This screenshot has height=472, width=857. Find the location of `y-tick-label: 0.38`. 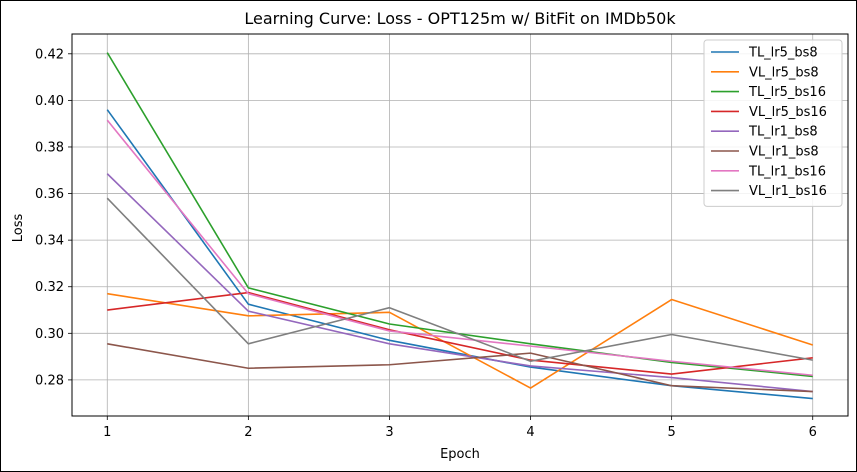

y-tick-label: 0.38 is located at coordinates (49, 147).